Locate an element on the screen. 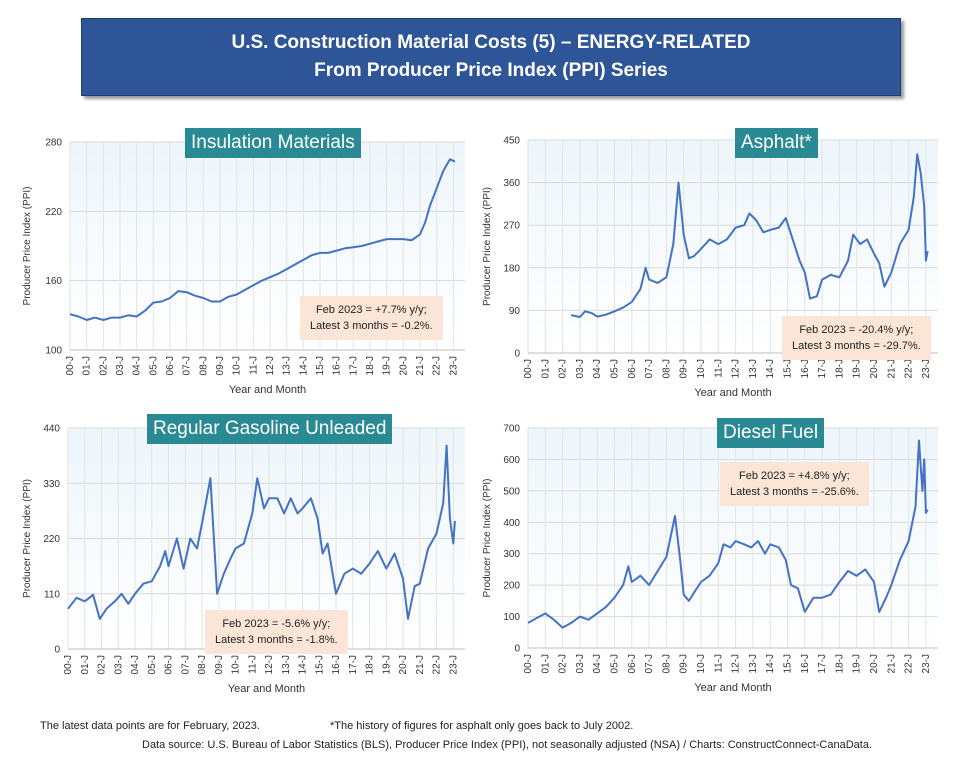  y-tick-label: 100 is located at coordinates (511, 617).